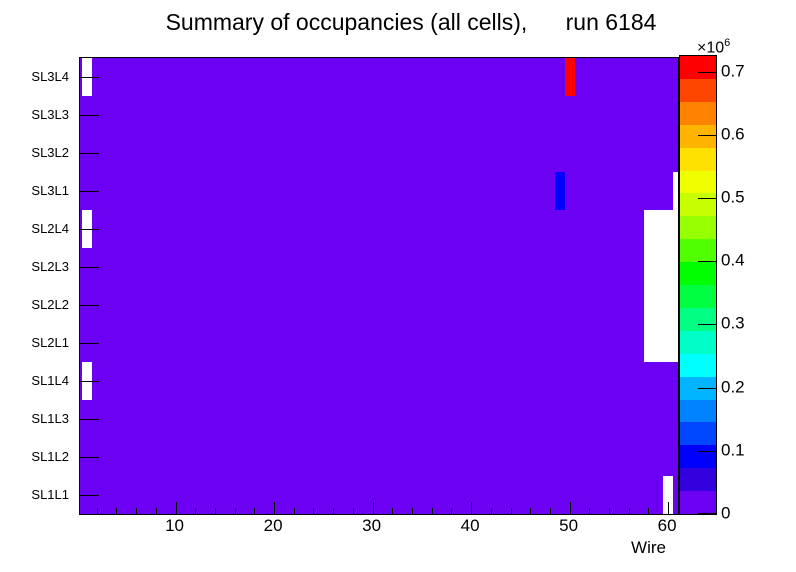  I want to click on x-axis-tick-label: 30, so click(372, 525).